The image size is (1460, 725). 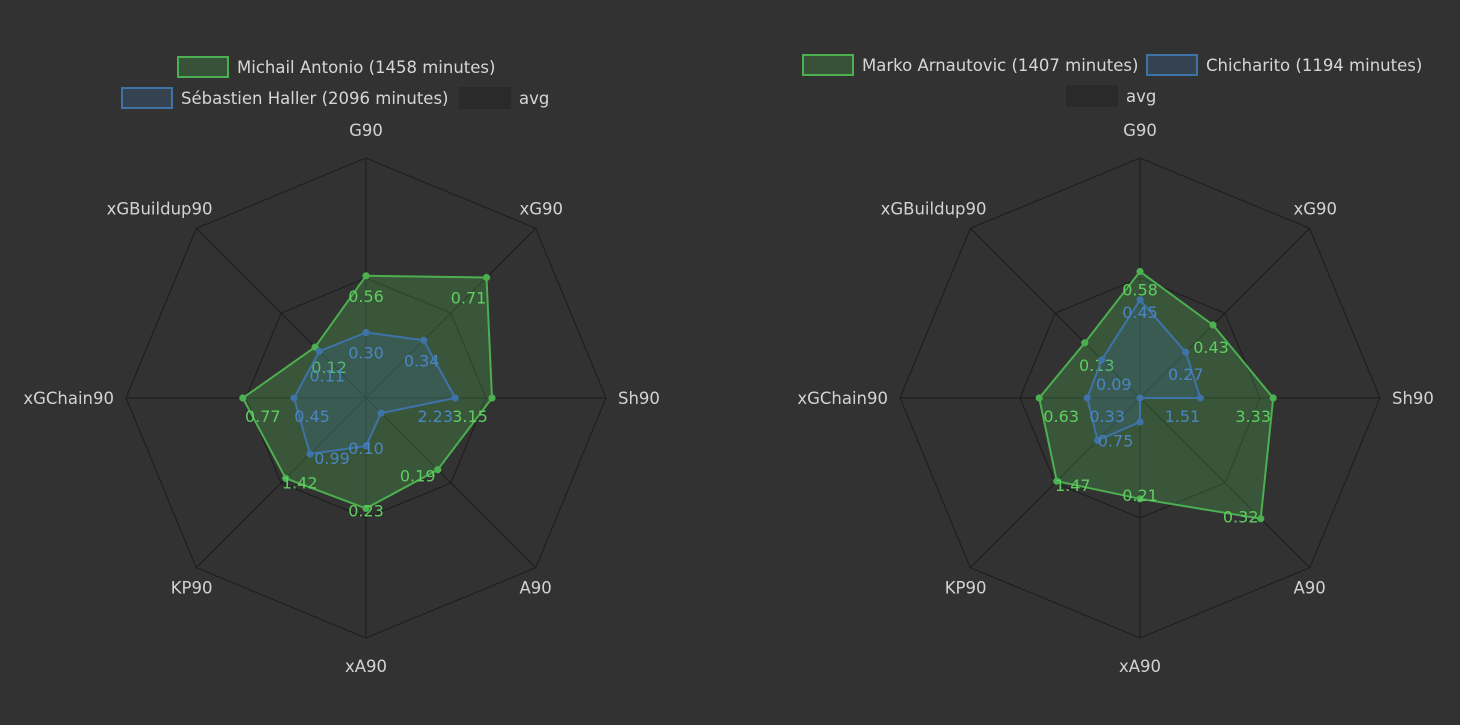 What do you see at coordinates (470, 416) in the screenshot?
I see `data-label: 3.15` at bounding box center [470, 416].